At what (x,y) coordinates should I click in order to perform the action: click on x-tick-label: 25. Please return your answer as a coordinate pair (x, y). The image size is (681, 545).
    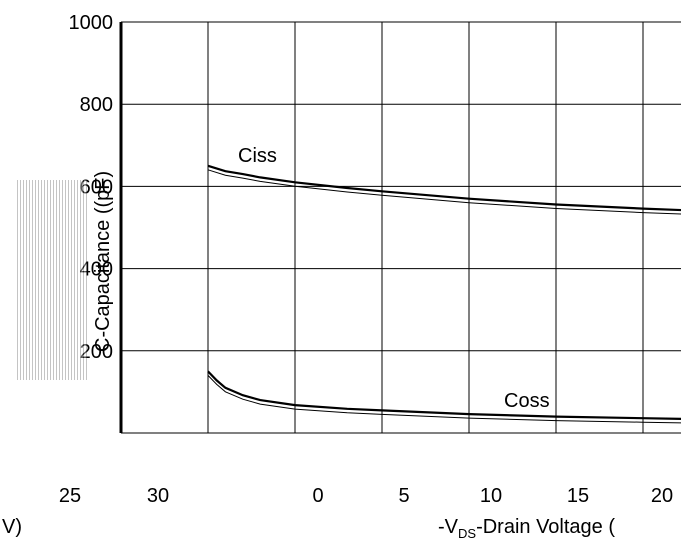
    Looking at the image, I should click on (70, 496).